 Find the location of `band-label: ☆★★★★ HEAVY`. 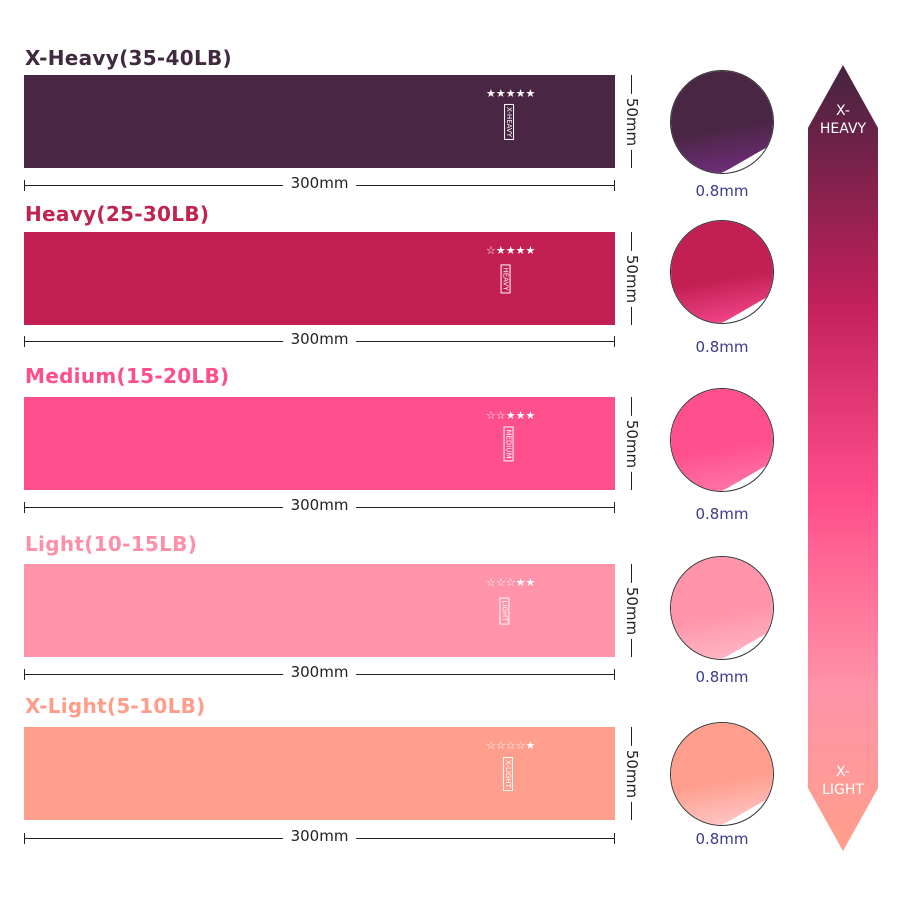

band-label: ☆★★★★ HEAVY is located at coordinates (511, 279).